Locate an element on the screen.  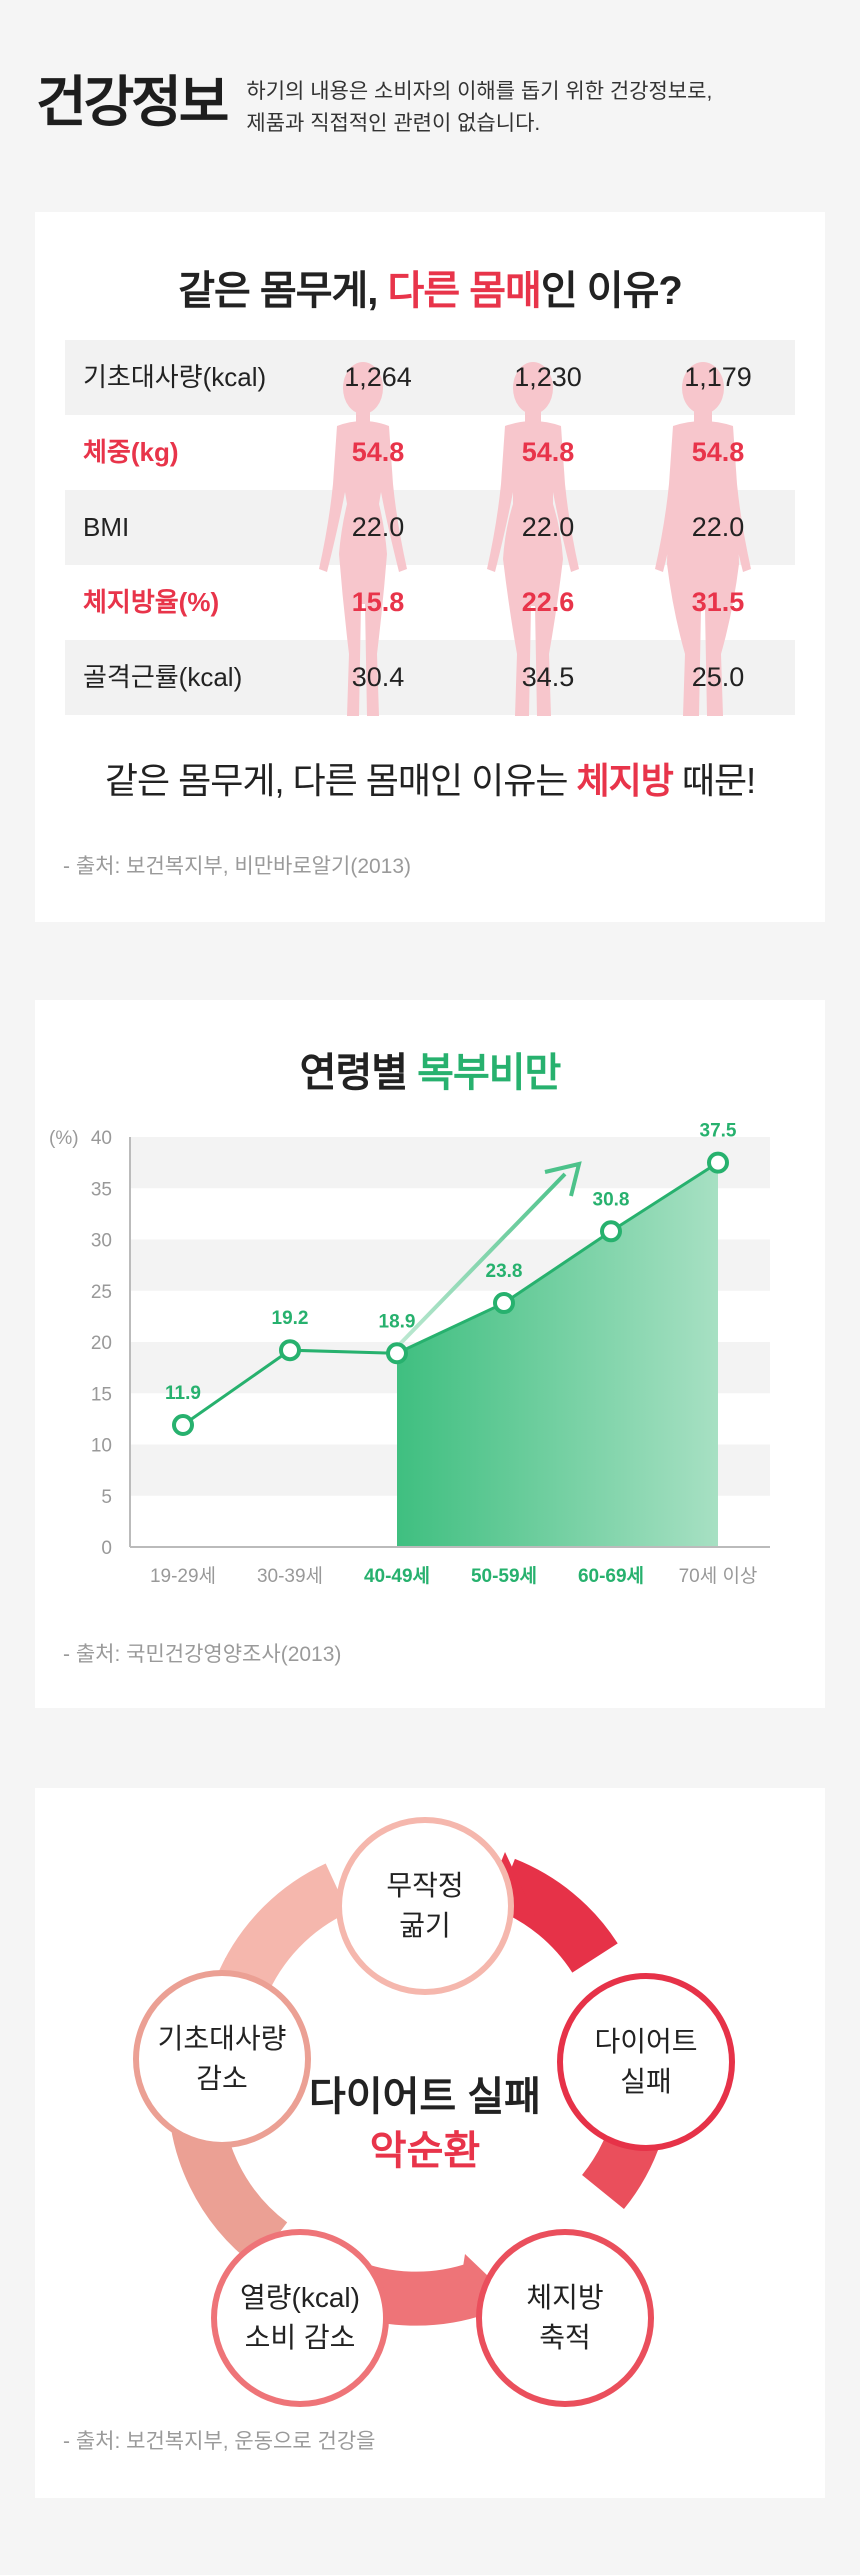
card1-title: 같은 몸무게, 다른 몸매인 이유? is located at coordinates (430, 287).